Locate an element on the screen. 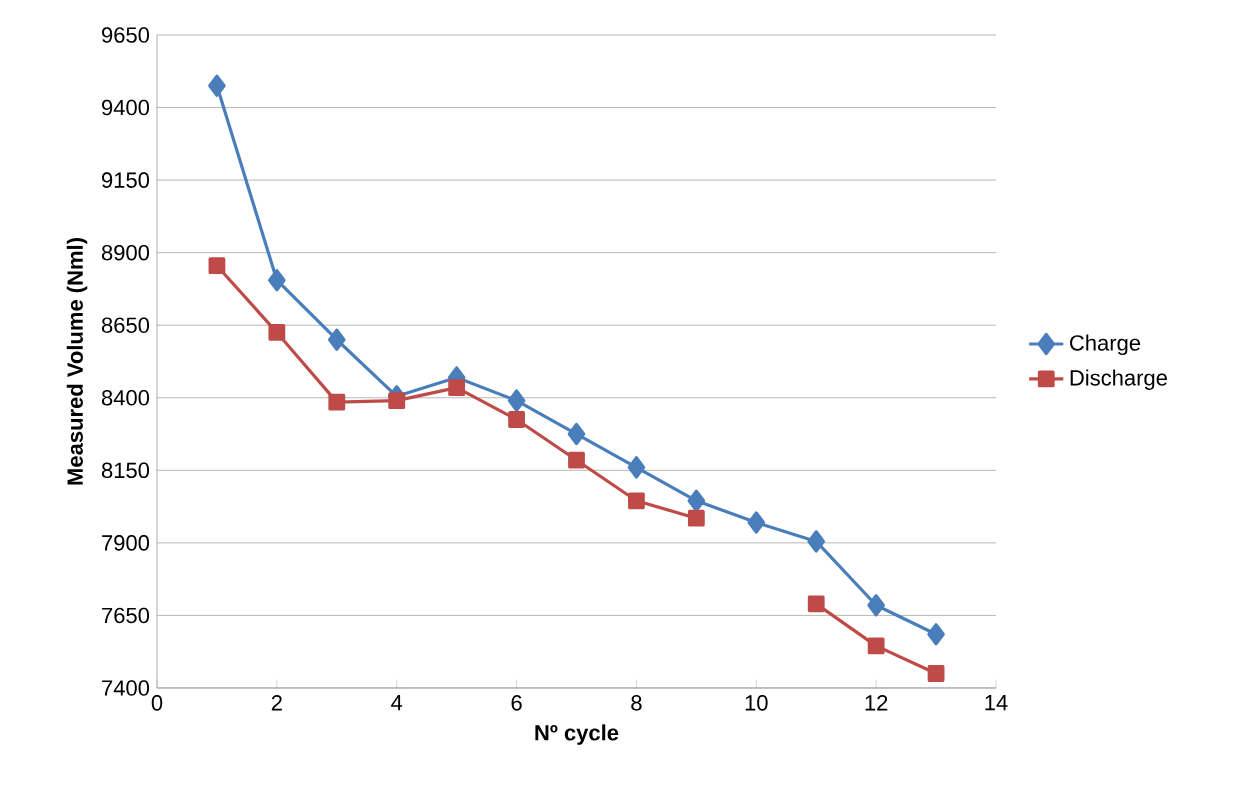 The height and width of the screenshot is (796, 1233). y-tick-label: 7900 is located at coordinates (126, 543).